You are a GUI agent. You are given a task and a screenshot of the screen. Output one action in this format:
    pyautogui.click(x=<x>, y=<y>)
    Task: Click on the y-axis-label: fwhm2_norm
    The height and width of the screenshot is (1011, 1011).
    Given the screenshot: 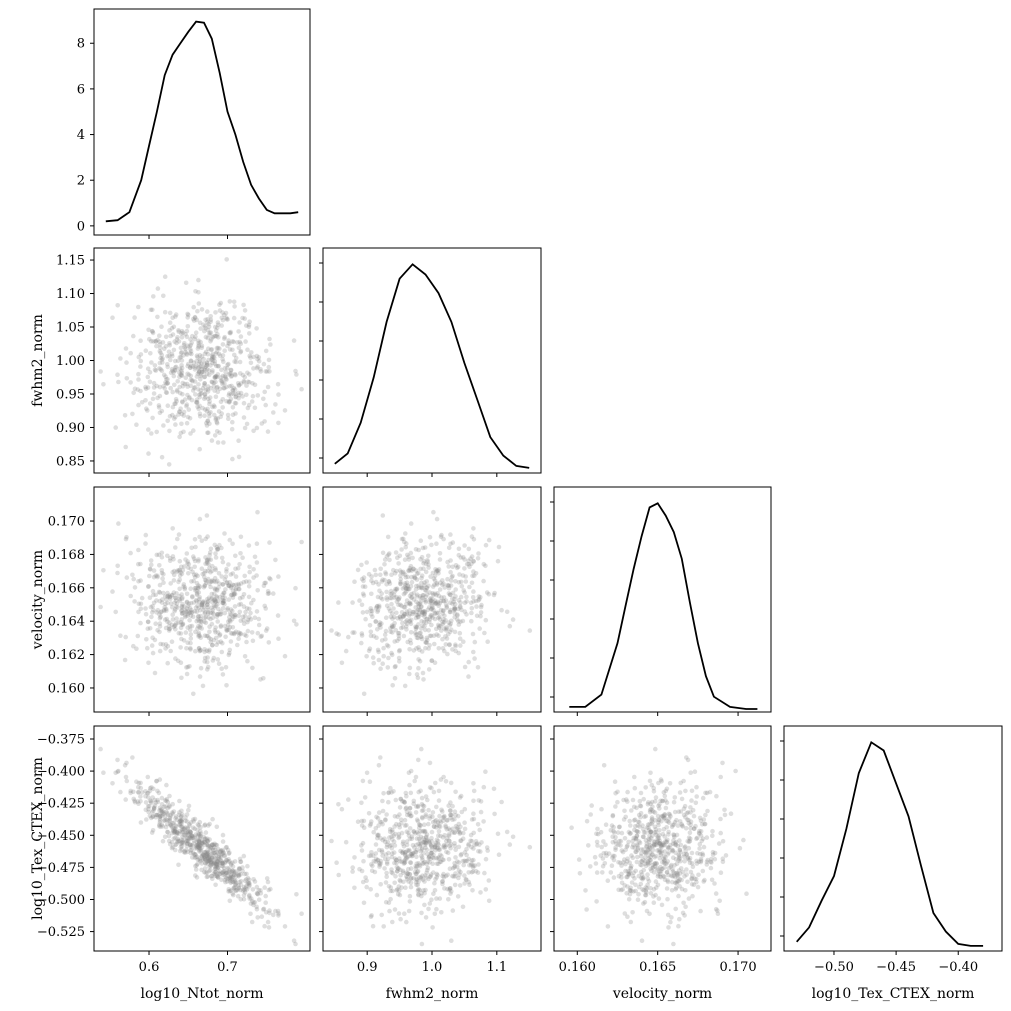 What is the action you would take?
    pyautogui.click(x=38, y=360)
    